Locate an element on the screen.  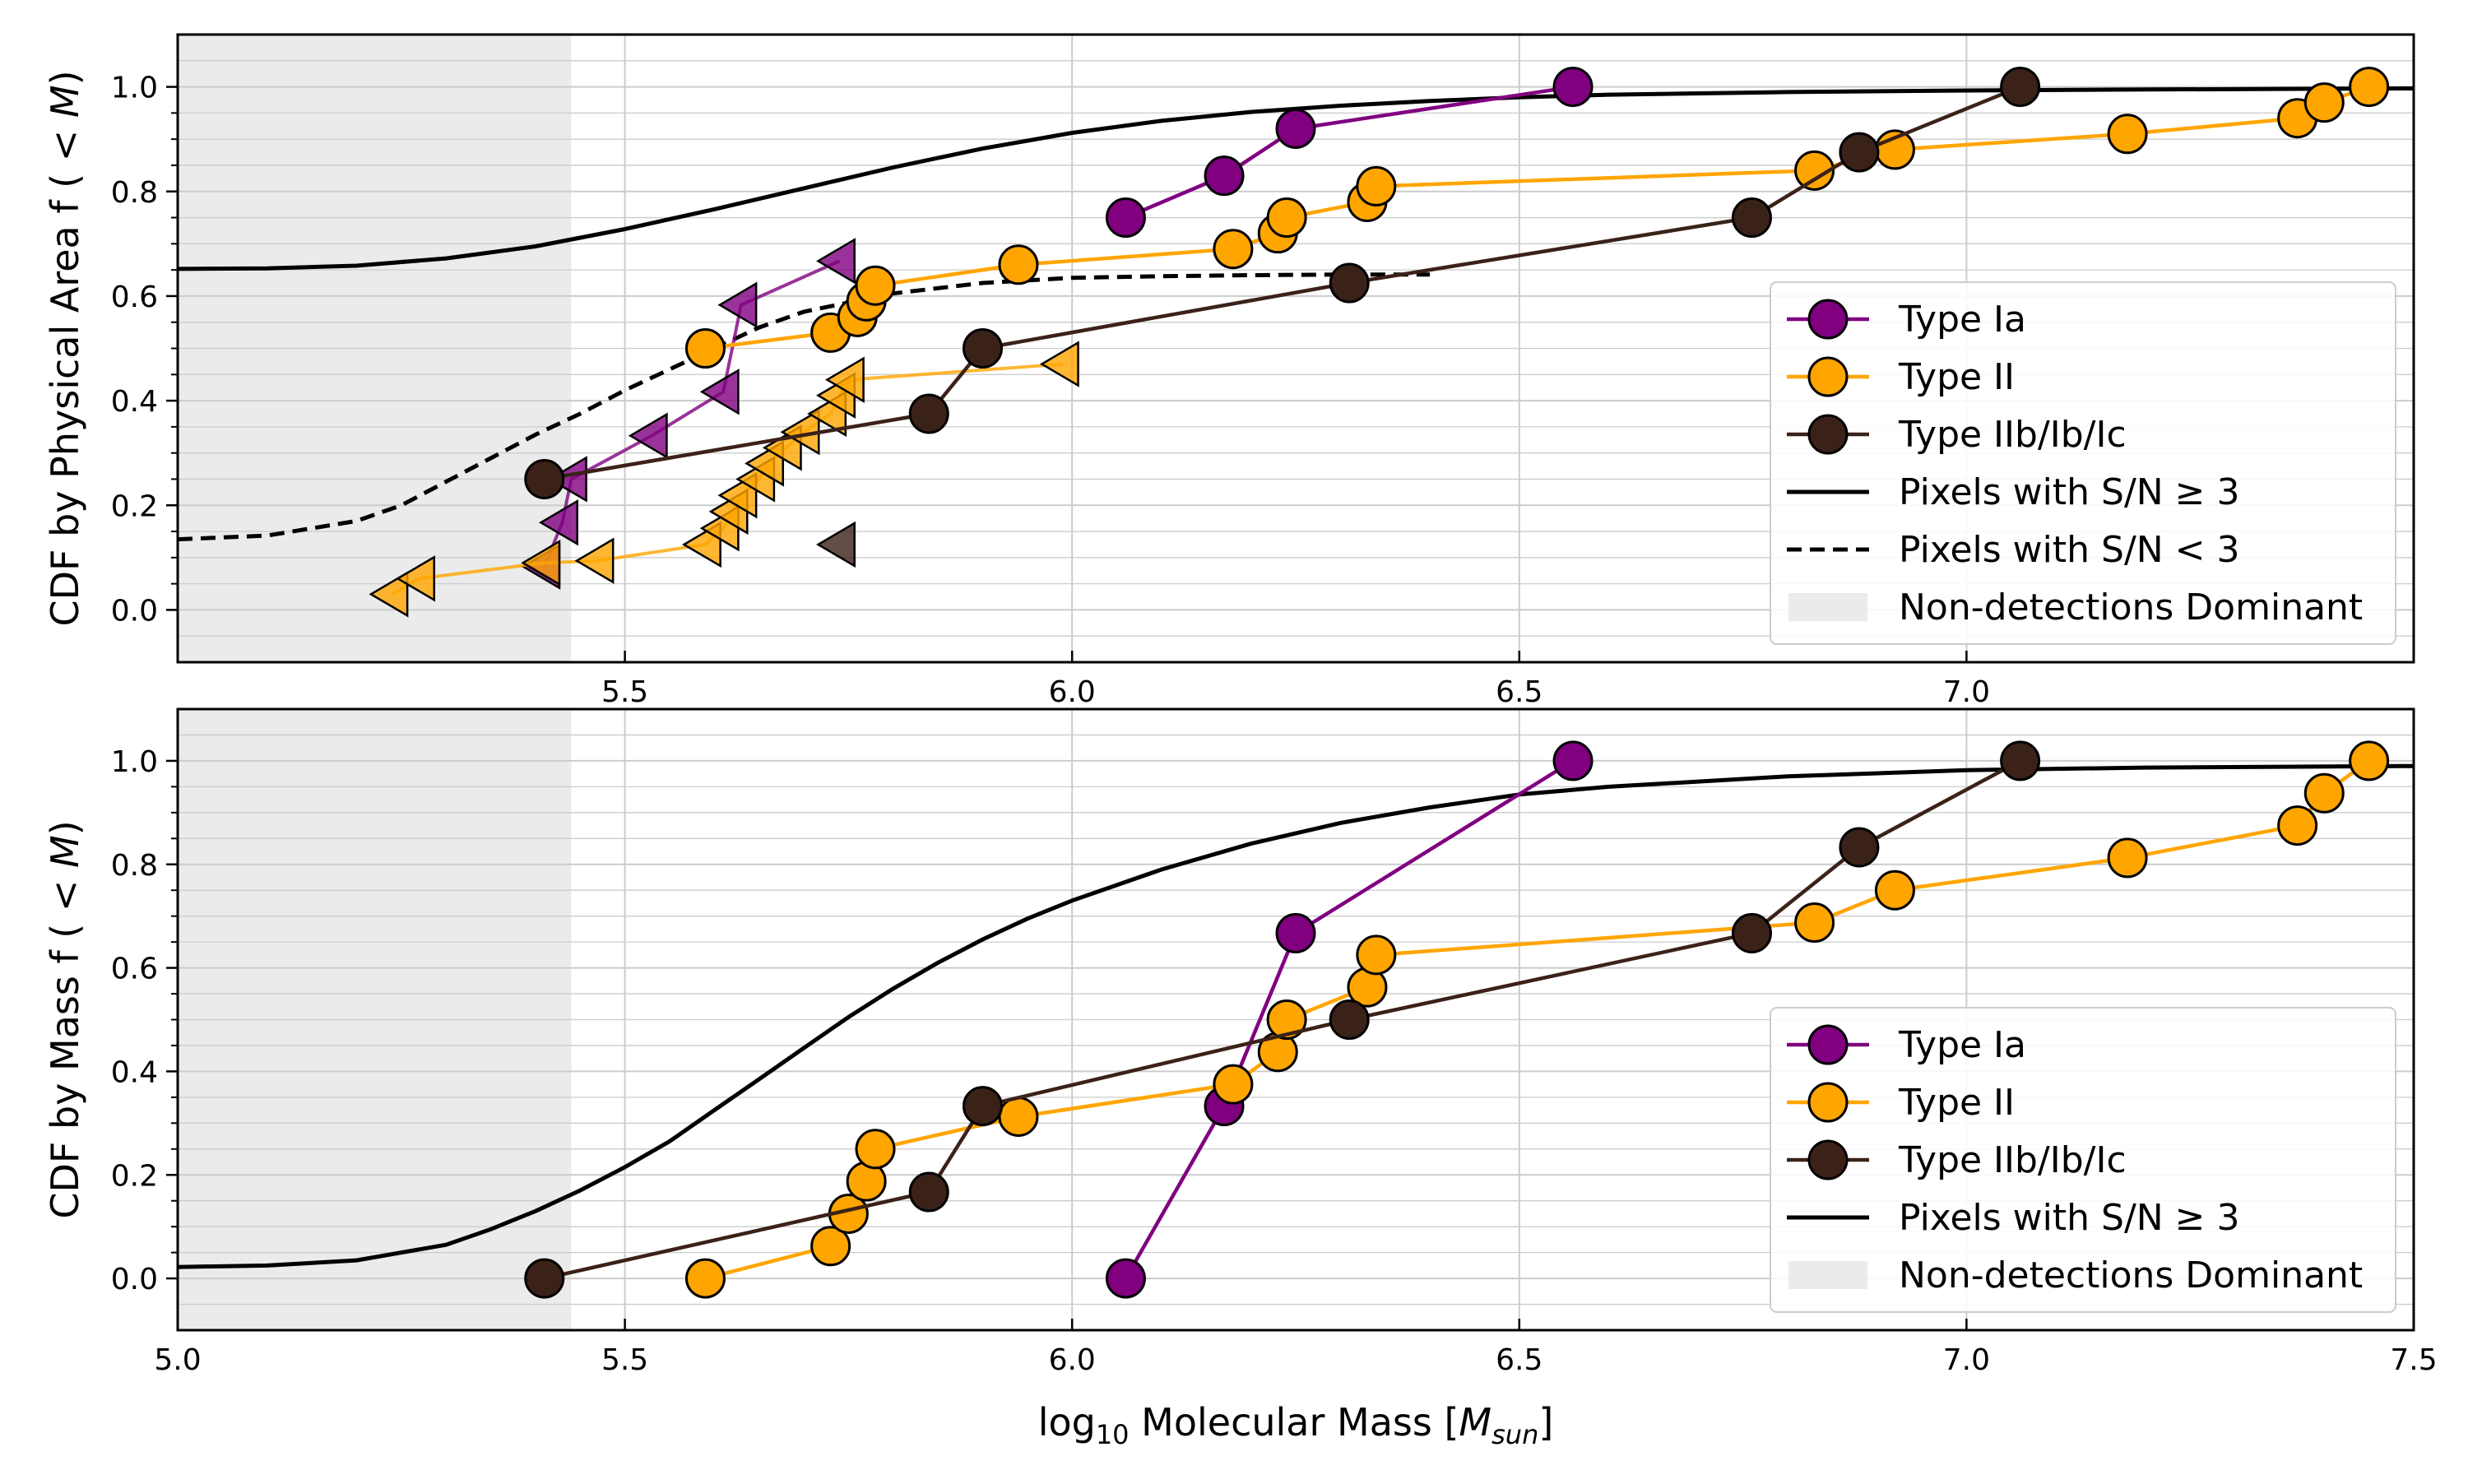
y-axis-title: CDF by Mass f ( < M) is located at coordinates (65, 1019).